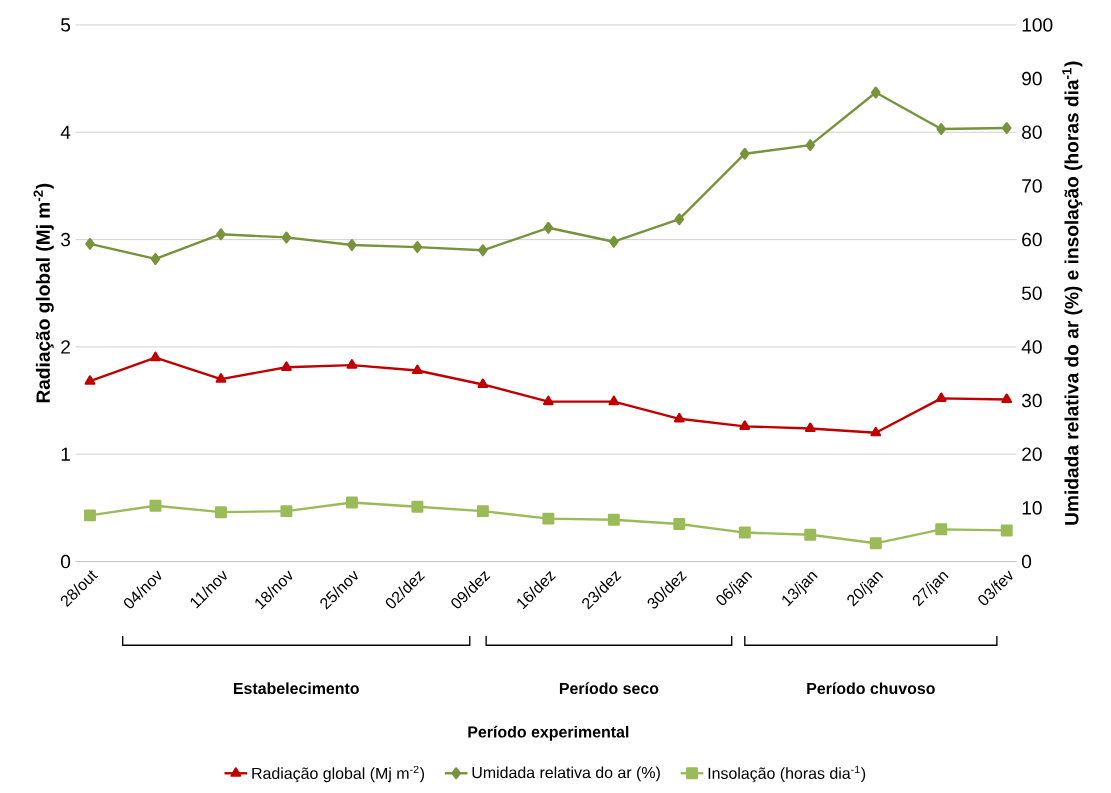 This screenshot has height=793, width=1111. Describe the element at coordinates (548, 733) in the screenshot. I see `text: Período experimental` at that location.